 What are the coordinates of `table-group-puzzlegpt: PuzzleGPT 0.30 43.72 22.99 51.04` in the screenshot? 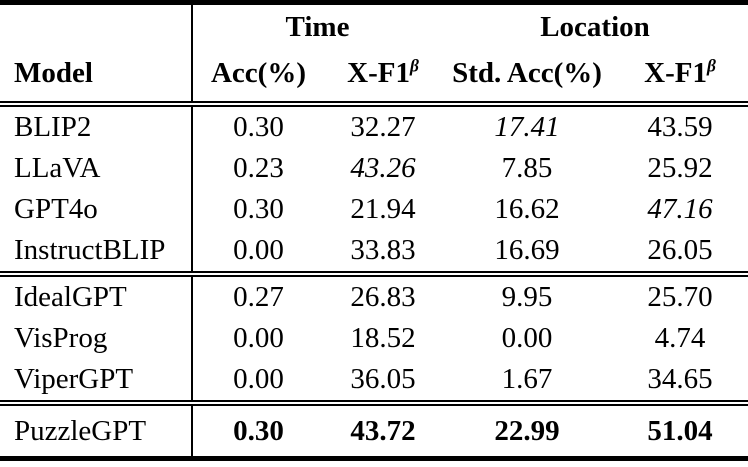 It's located at (374, 431).